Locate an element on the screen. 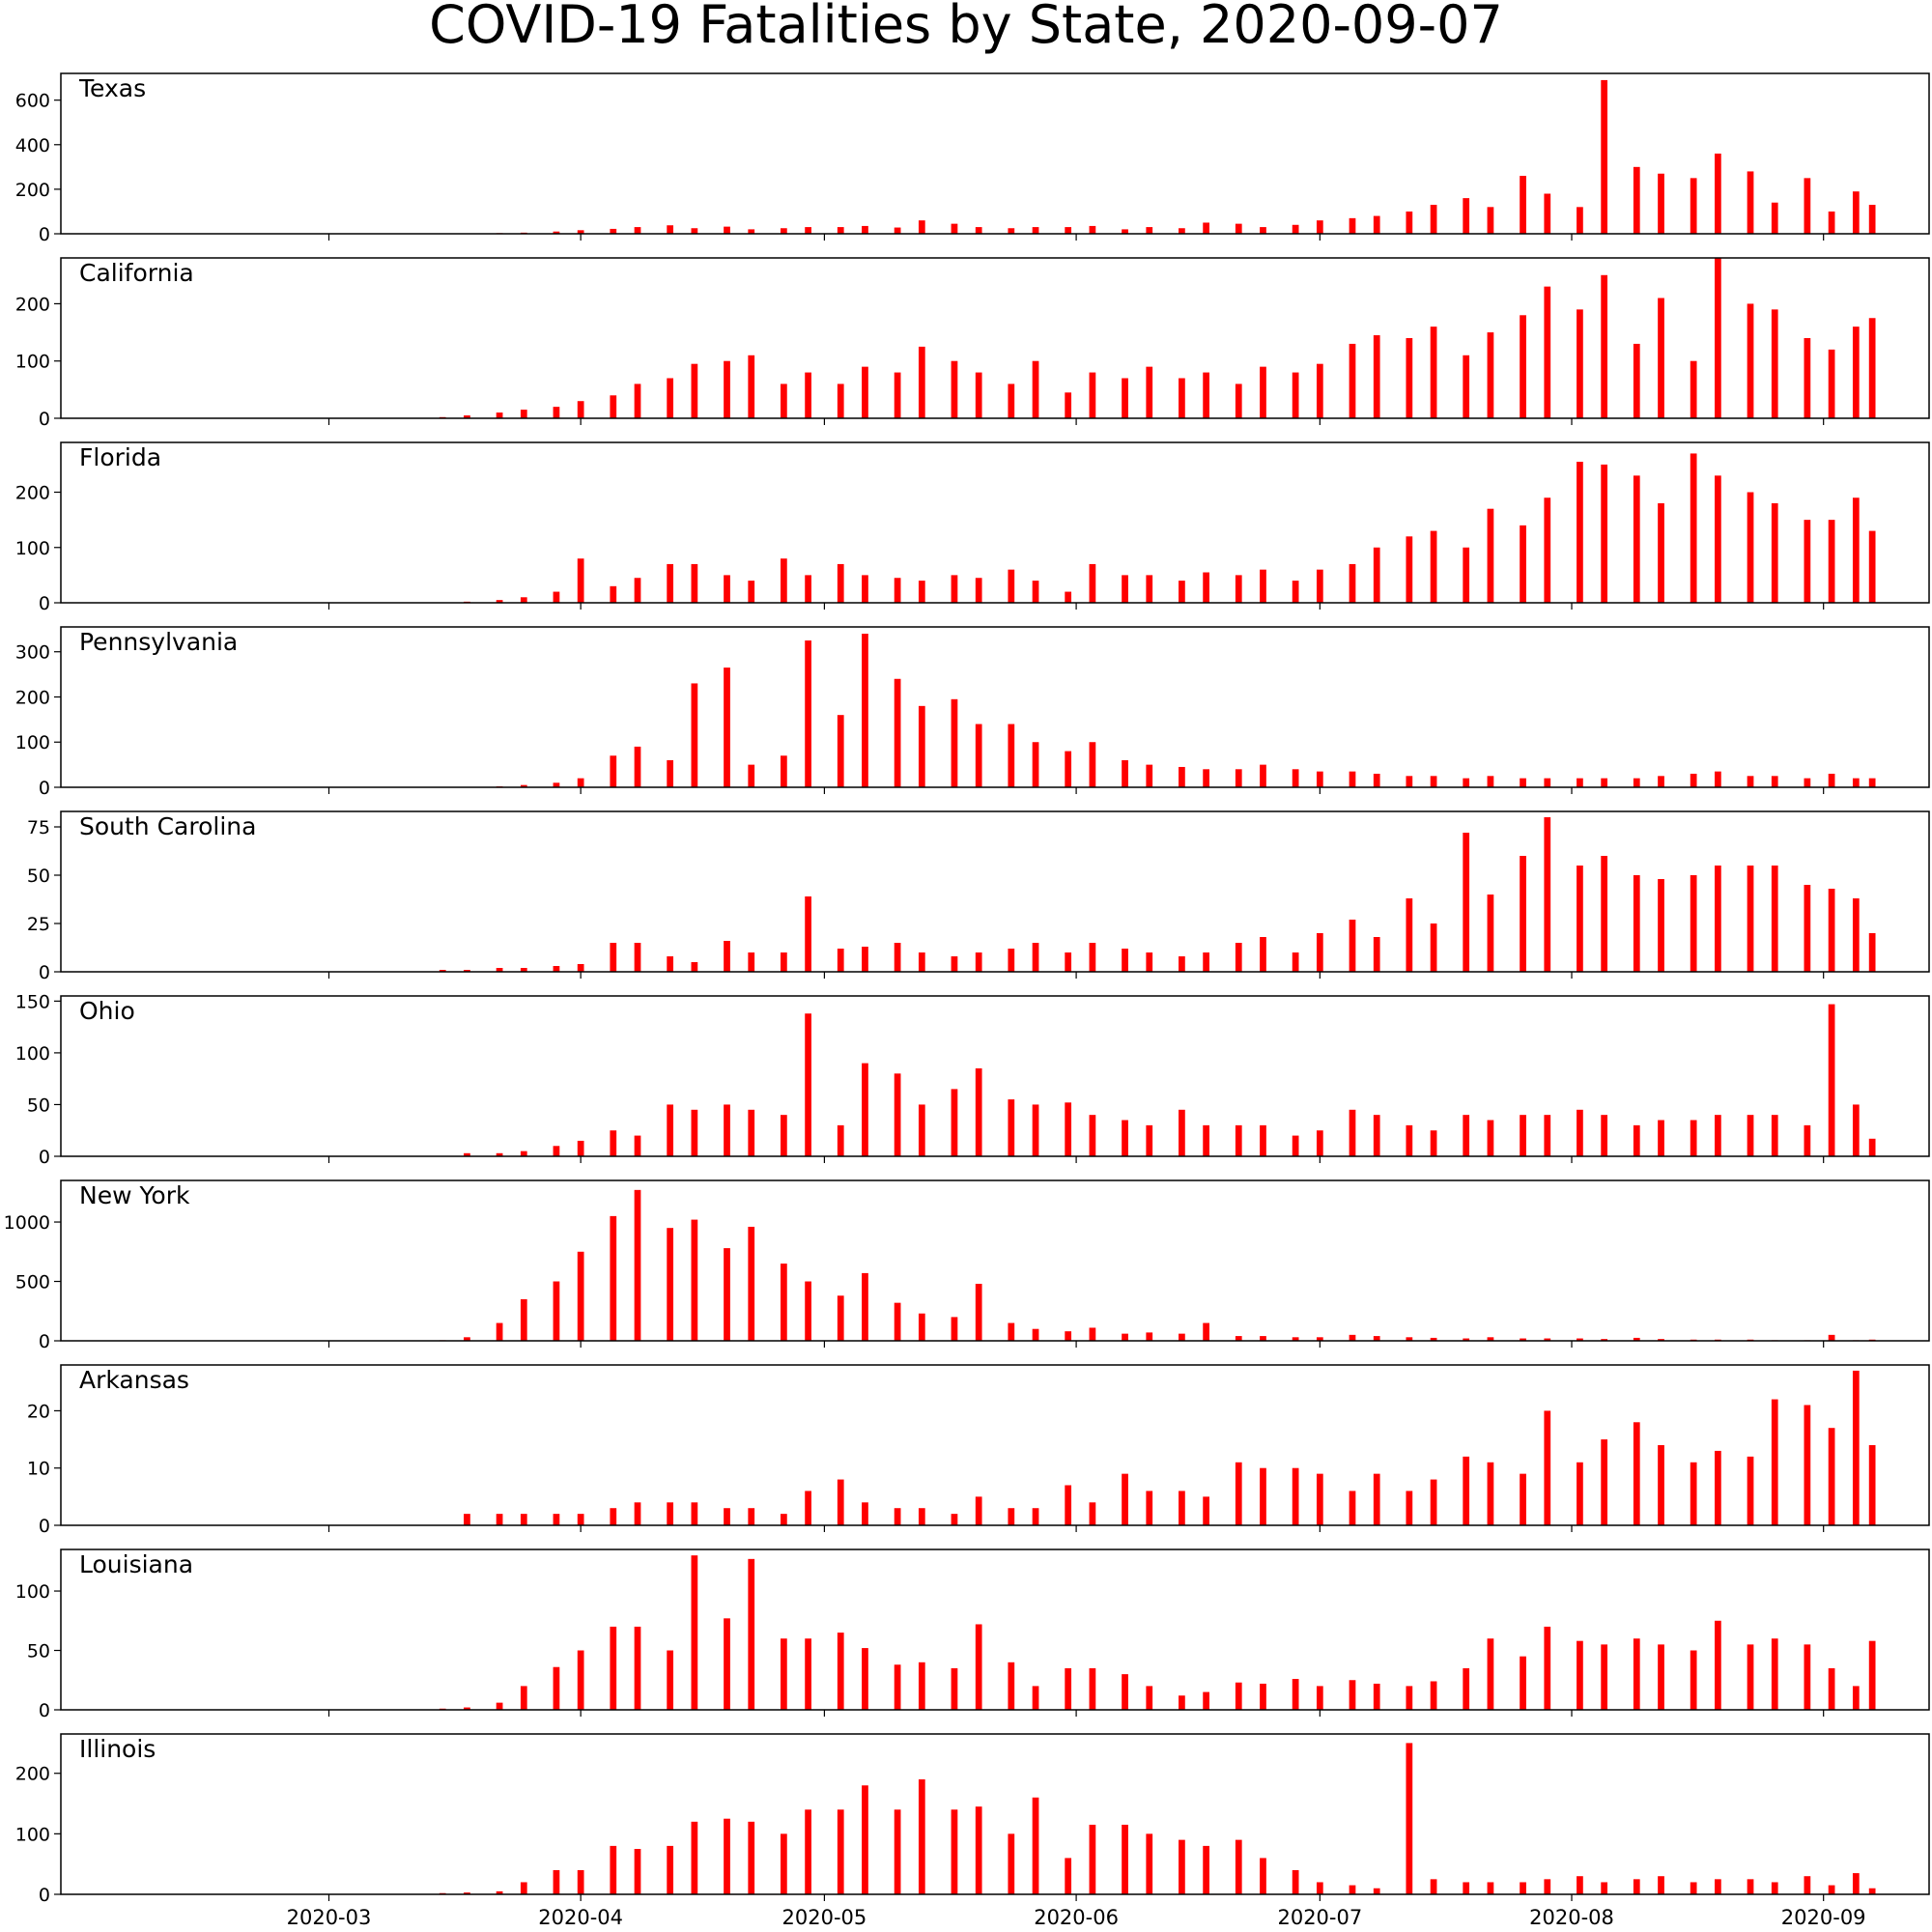  y-tick-label: 1000 is located at coordinates (27, 1223).